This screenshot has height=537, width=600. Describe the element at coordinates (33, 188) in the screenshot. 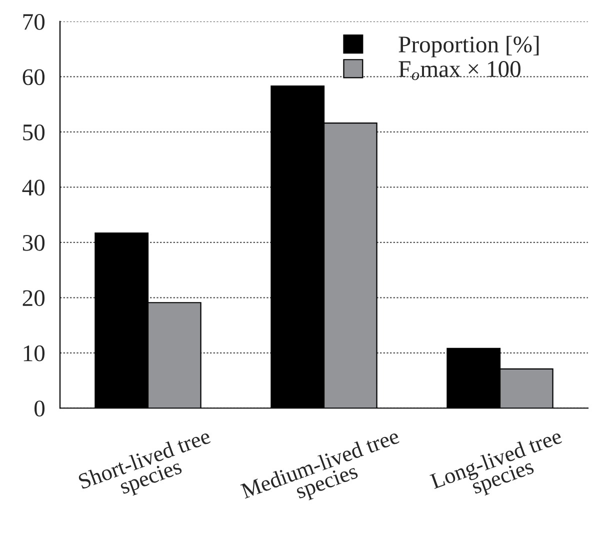

I see `y-tick-label: 40` at that location.